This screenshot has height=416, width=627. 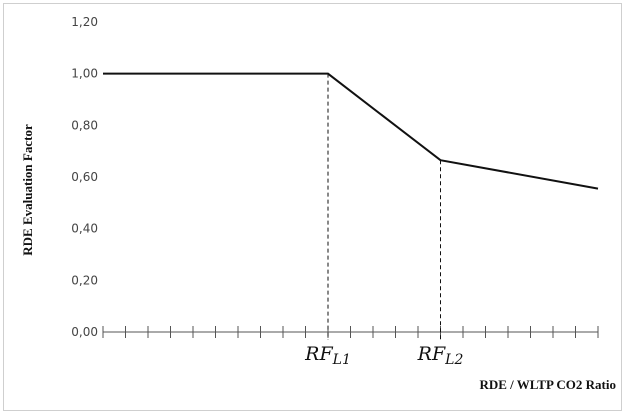 What do you see at coordinates (84, 229) in the screenshot?
I see `y-tick-label: 0,40` at bounding box center [84, 229].